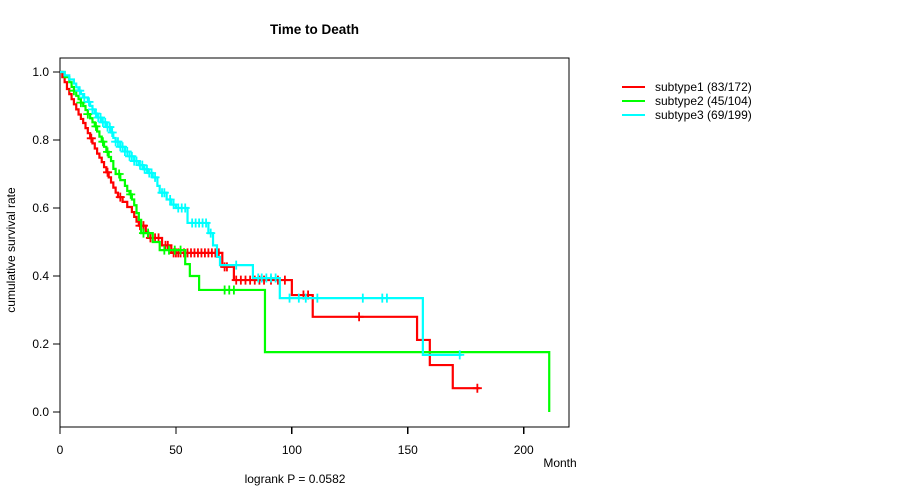 The width and height of the screenshot is (900, 500). I want to click on x-tick-label: 150, so click(408, 450).